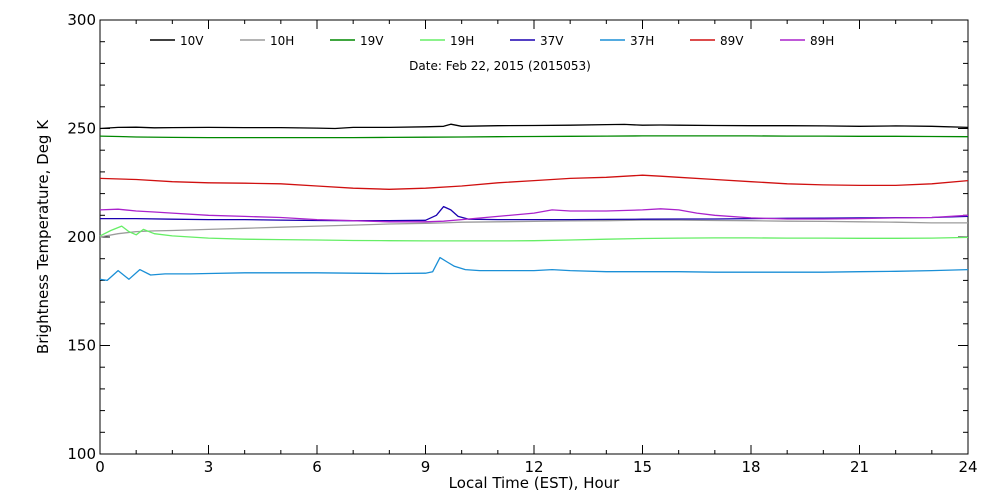  I want to click on x-axis-label: Local Time (EST), Hour, so click(534, 483).